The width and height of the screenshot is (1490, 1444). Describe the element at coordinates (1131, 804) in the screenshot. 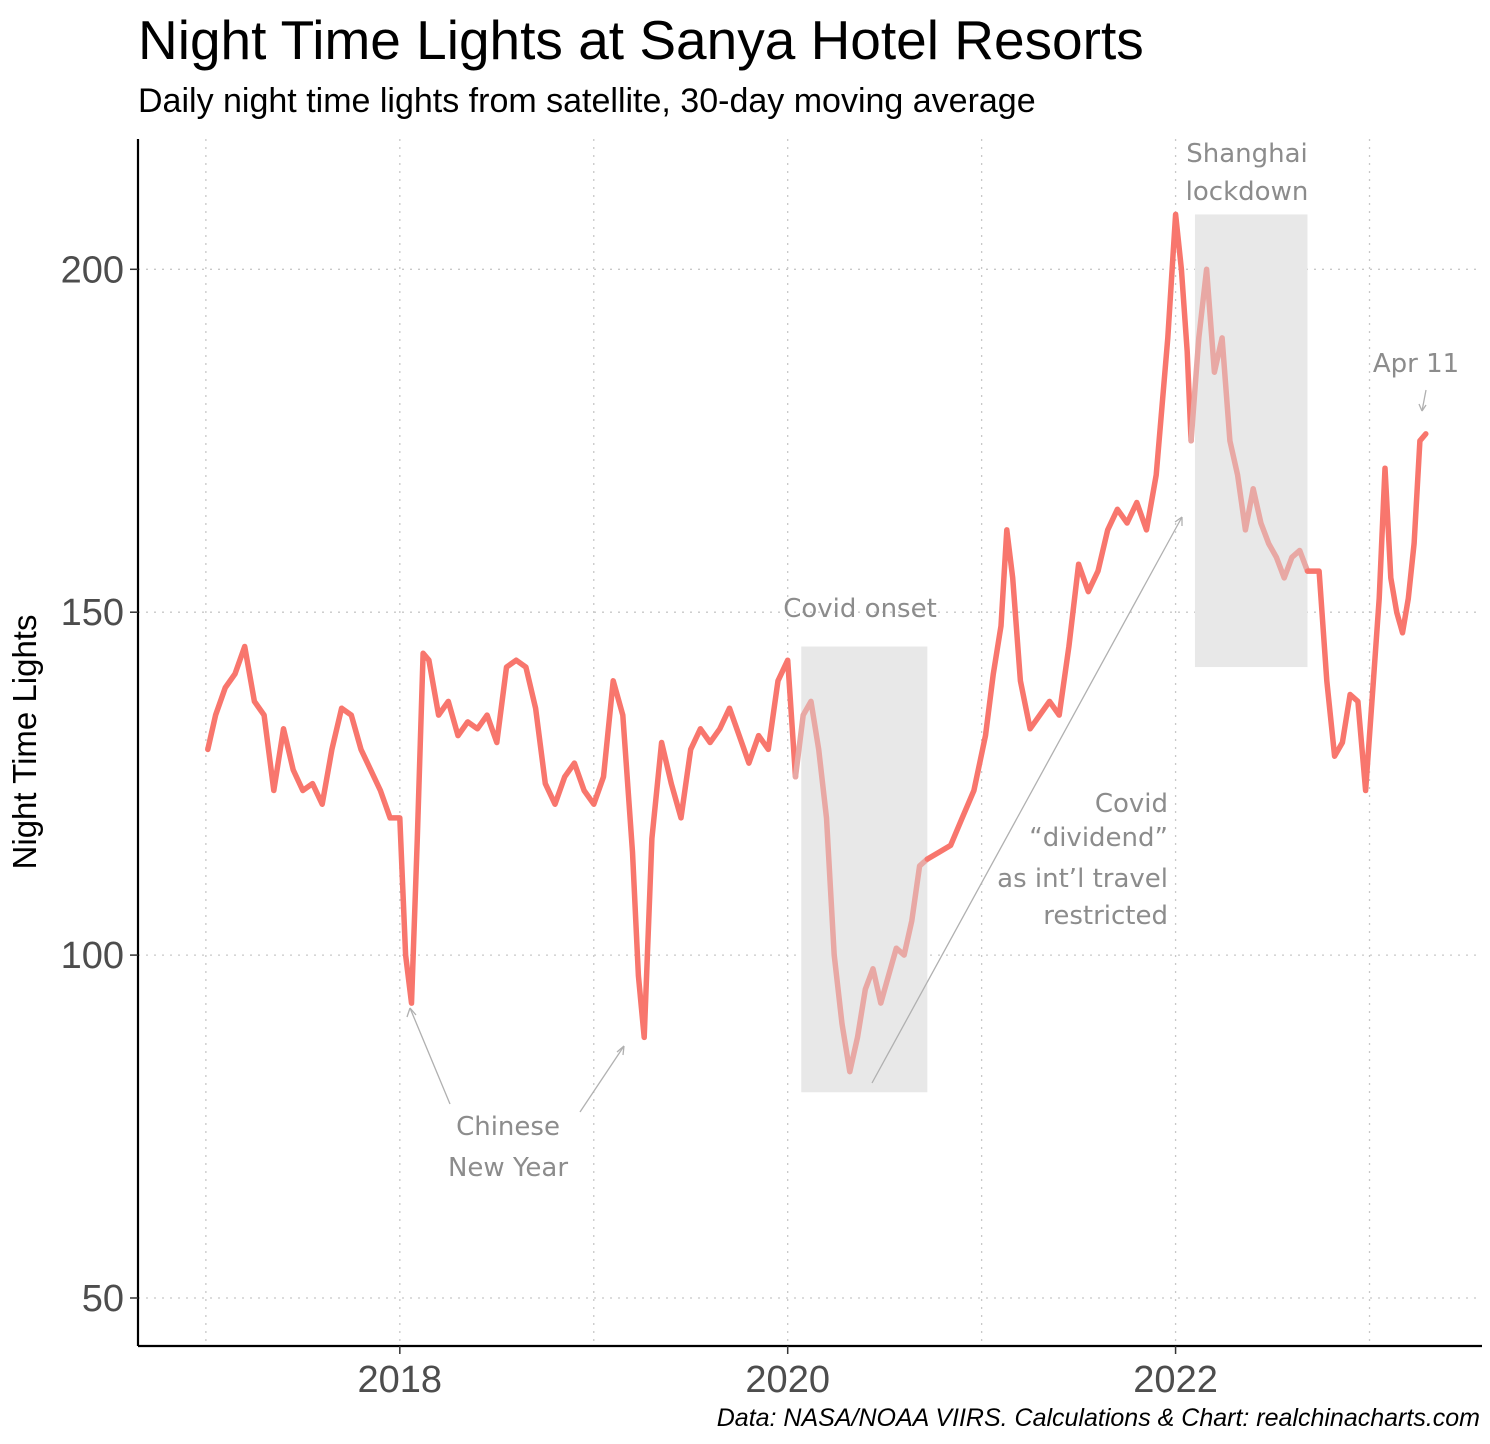

I see `dividend-label-line-1: Covid` at that location.